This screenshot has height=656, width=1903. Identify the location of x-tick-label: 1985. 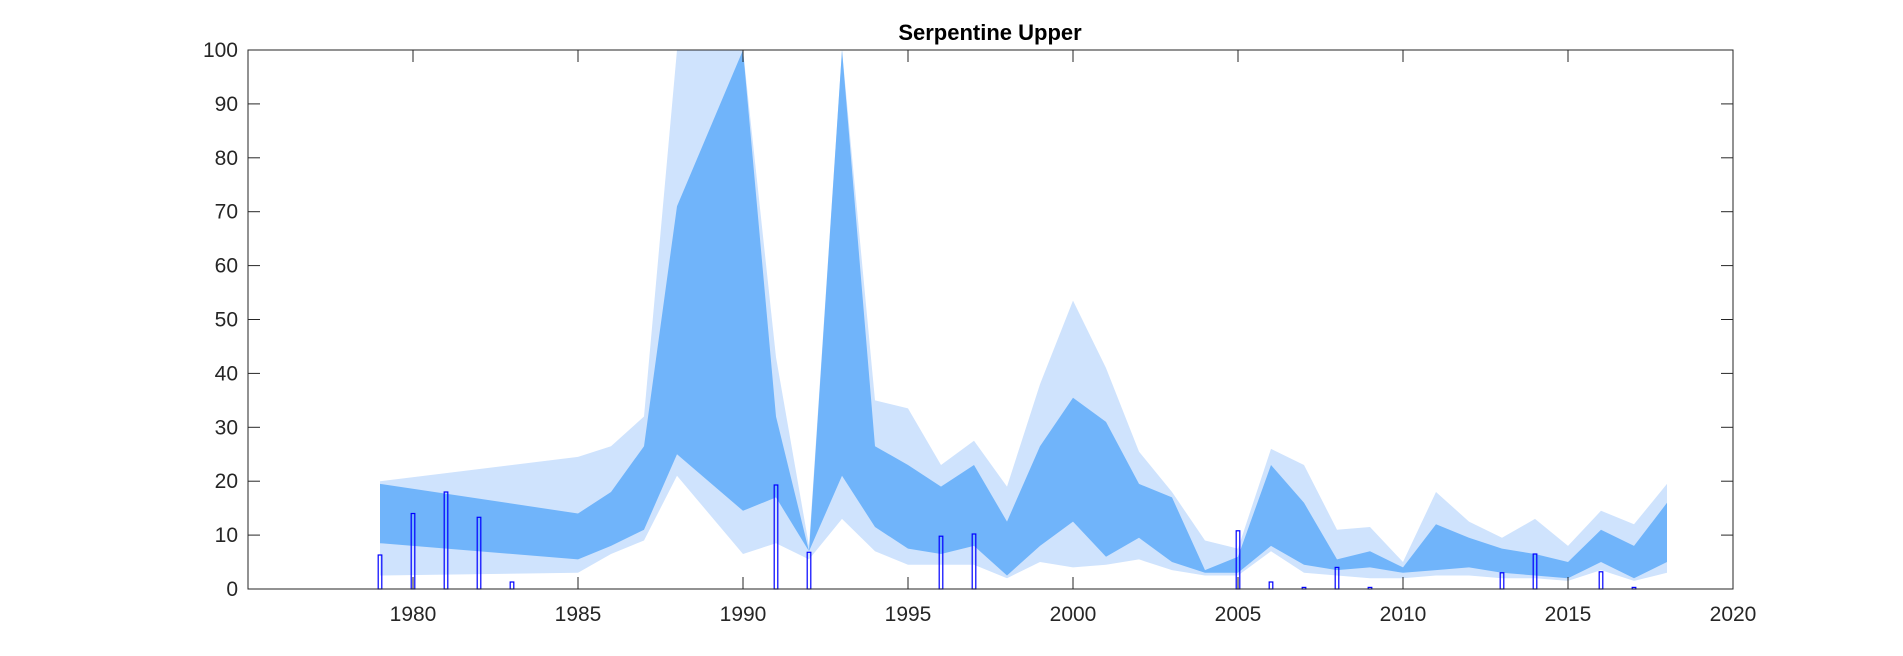
(578, 614).